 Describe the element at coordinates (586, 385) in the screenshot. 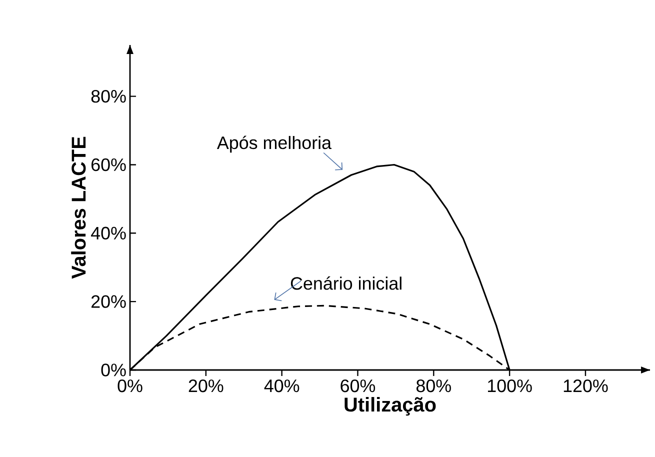

I see `x-tick-label: 120%` at that location.